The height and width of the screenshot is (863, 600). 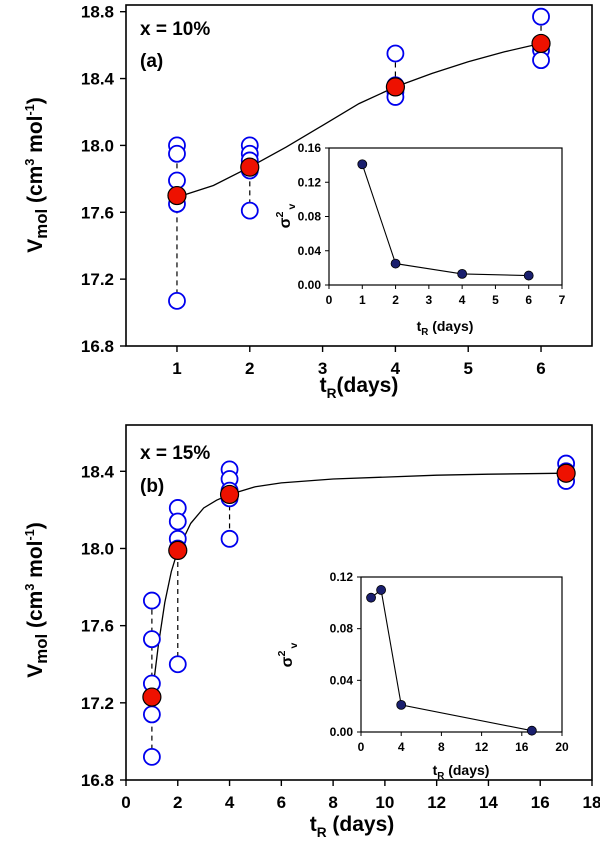 What do you see at coordinates (429, 300) in the screenshot?
I see `inset-x-tick-label: 3` at bounding box center [429, 300].